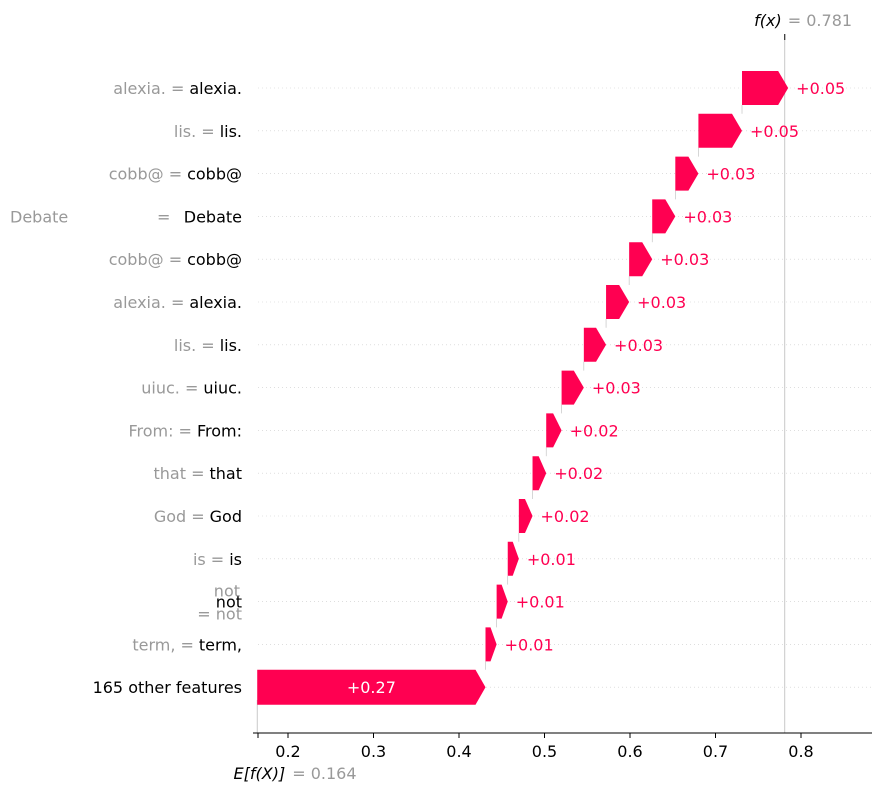 This screenshot has width=882, height=793. I want to click on x-tick-label: 0.3, so click(373, 751).